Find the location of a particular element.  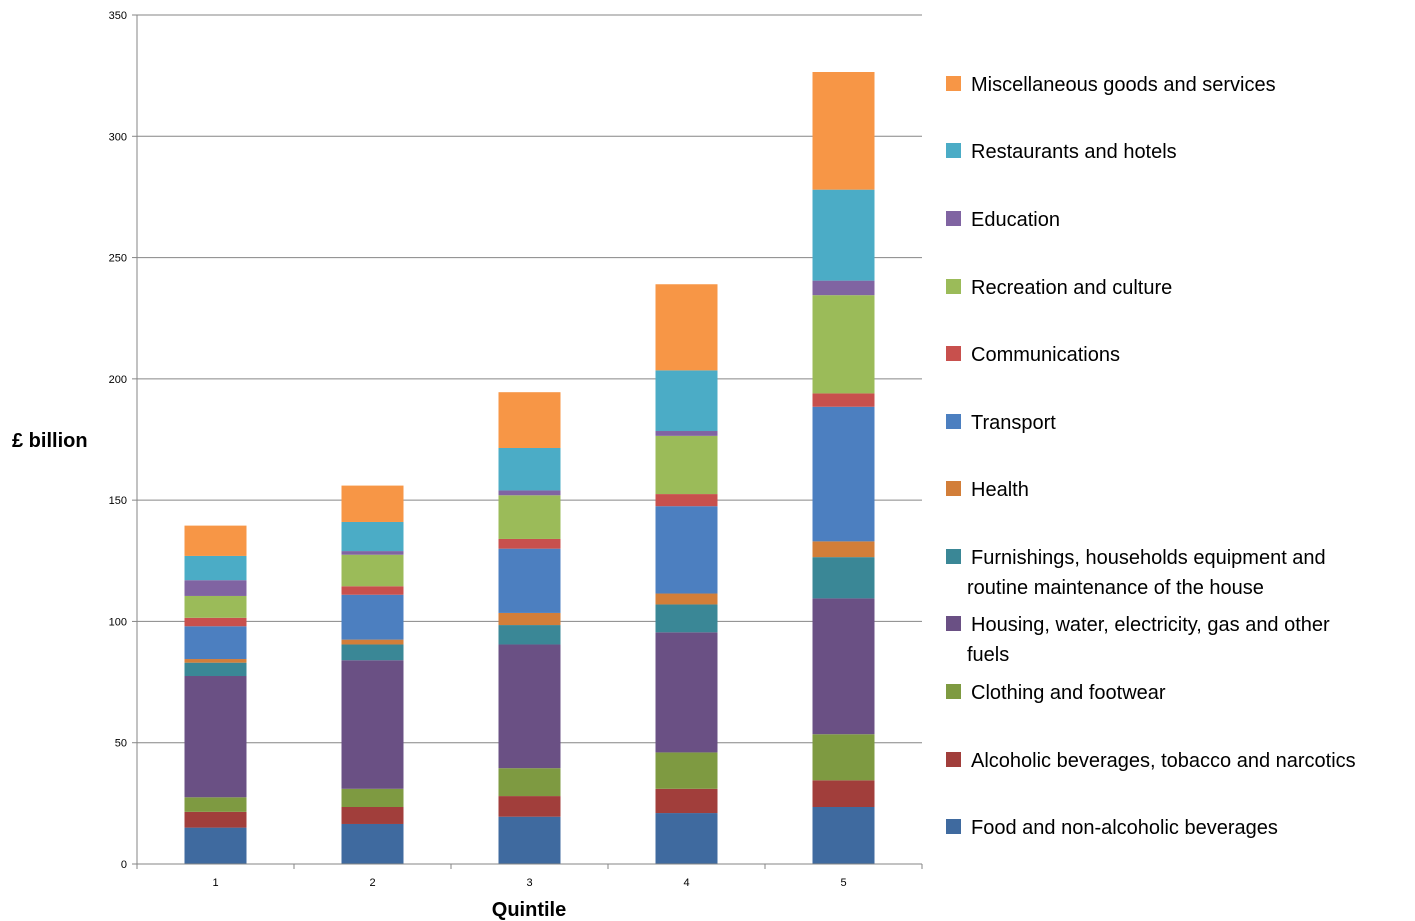

x-tick-label: 3 is located at coordinates (529, 883).